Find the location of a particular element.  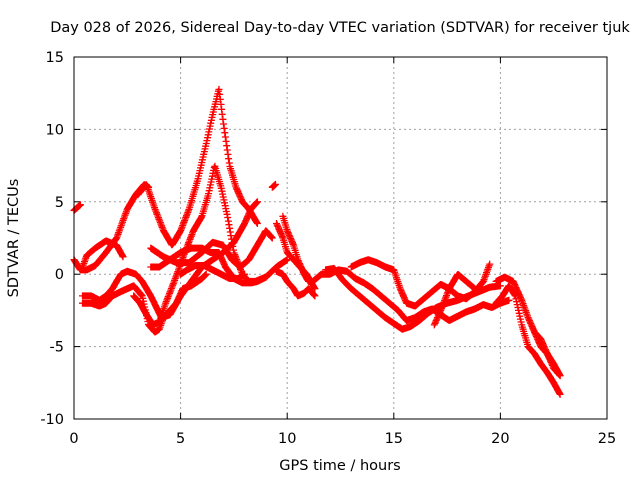

x-tick-label: 10 is located at coordinates (287, 439).